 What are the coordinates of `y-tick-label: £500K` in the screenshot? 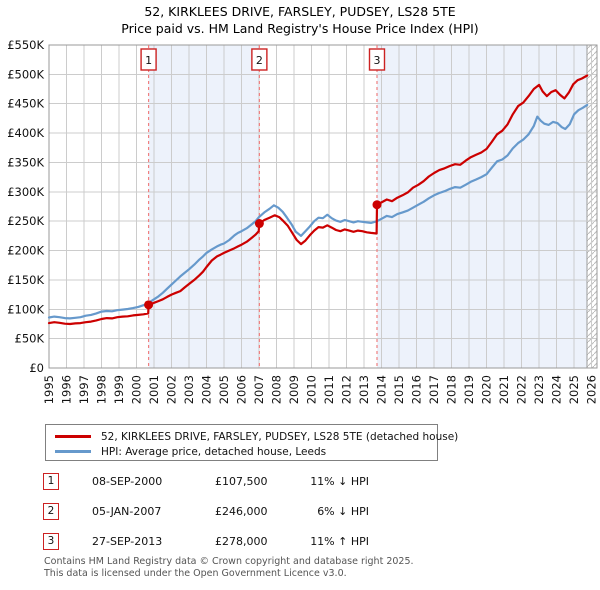 It's located at (25, 74).